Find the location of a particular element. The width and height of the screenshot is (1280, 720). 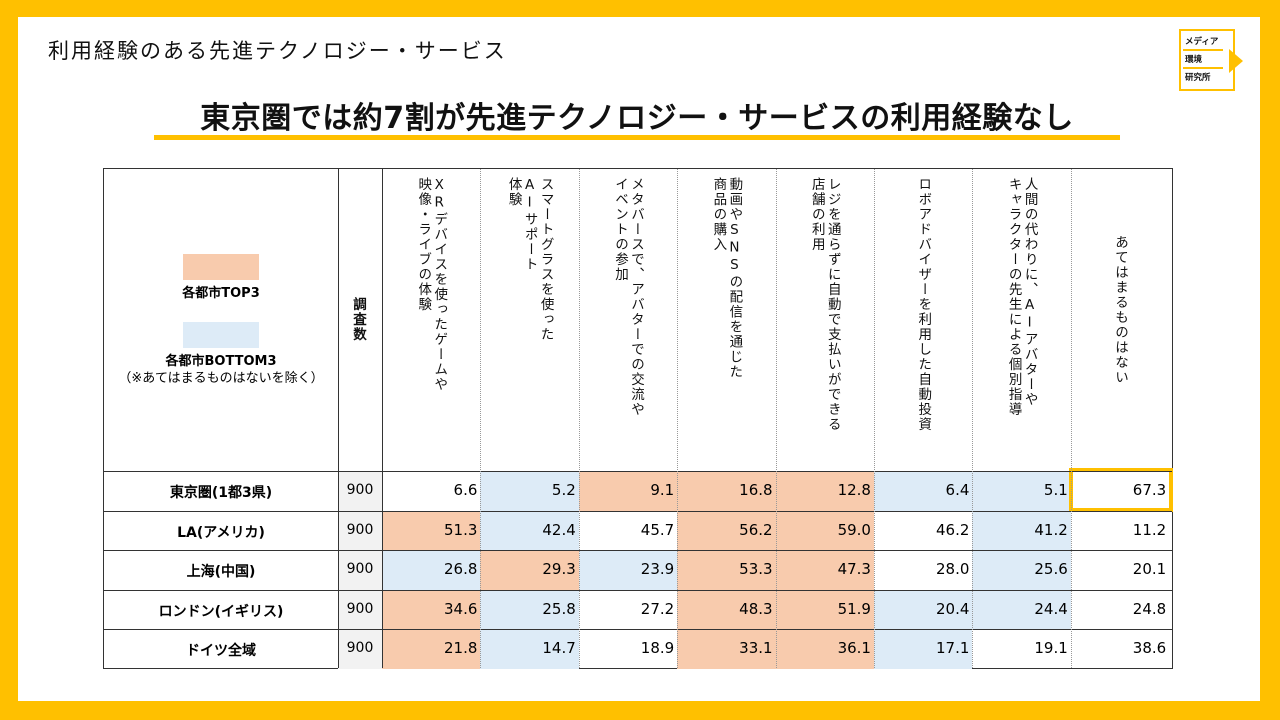

data-cell: 51.3 is located at coordinates (460, 529).